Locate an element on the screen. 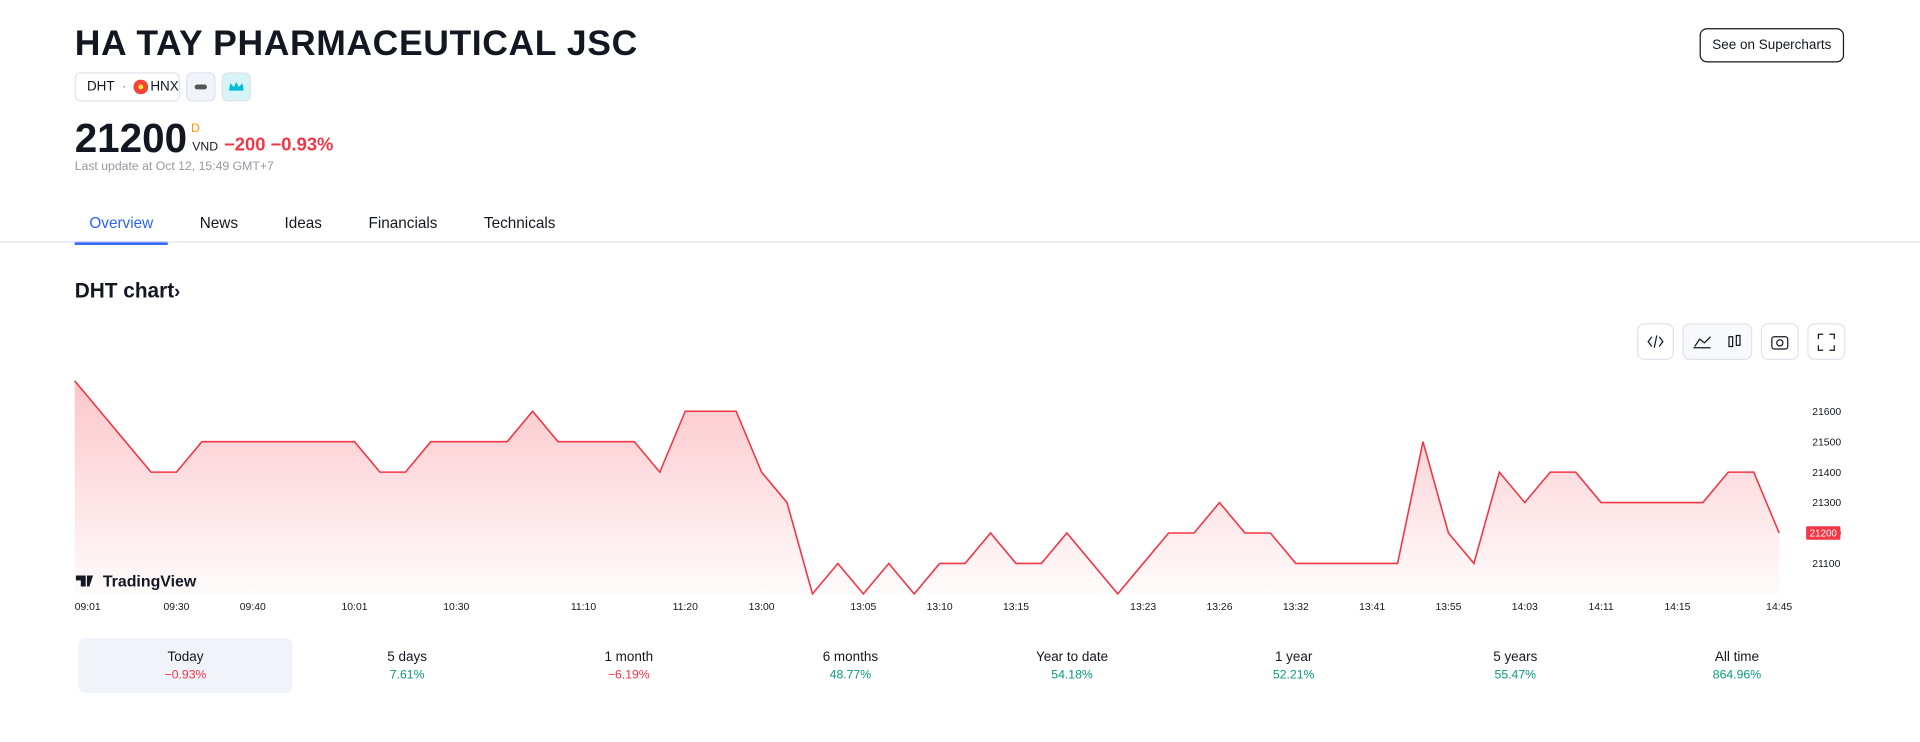 The width and height of the screenshot is (1920, 742). period-name: Today is located at coordinates (185, 657).